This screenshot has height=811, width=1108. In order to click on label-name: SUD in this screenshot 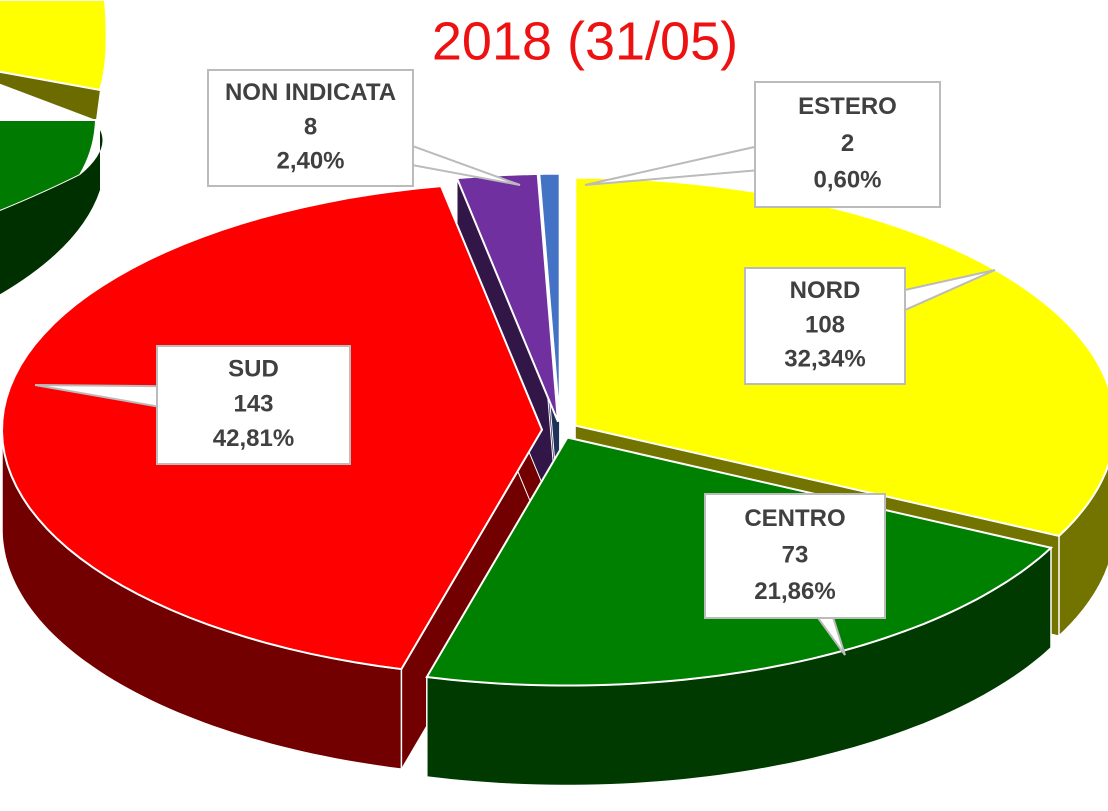, I will do `click(253, 369)`.